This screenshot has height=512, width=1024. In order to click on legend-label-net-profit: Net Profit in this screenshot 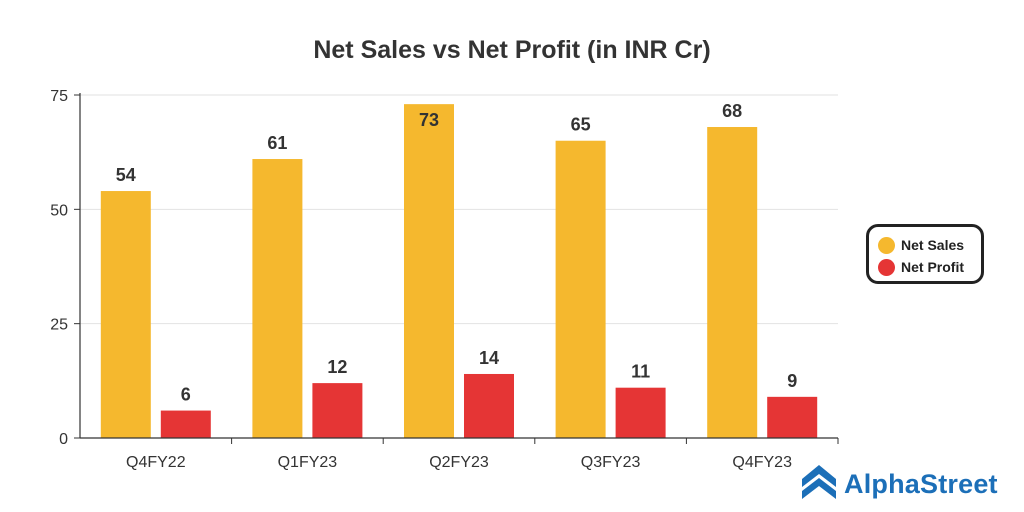, I will do `click(932, 267)`.